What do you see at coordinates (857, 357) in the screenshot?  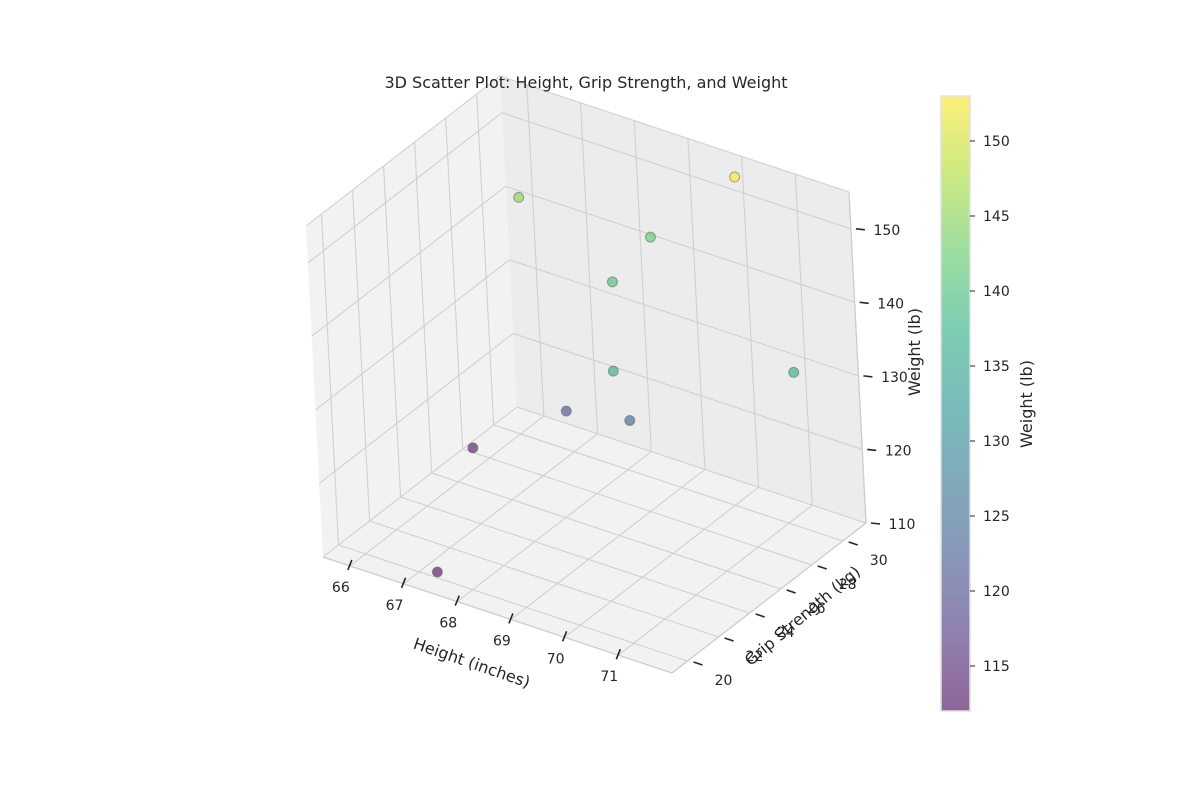 I see `z-axis-line` at bounding box center [857, 357].